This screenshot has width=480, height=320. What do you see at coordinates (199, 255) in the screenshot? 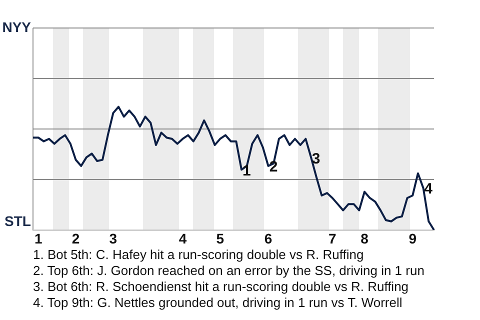
I see `text: 1. Bot 5th: C. Hafey hit a run-scoring double vs R. Ruffing` at bounding box center [199, 255].